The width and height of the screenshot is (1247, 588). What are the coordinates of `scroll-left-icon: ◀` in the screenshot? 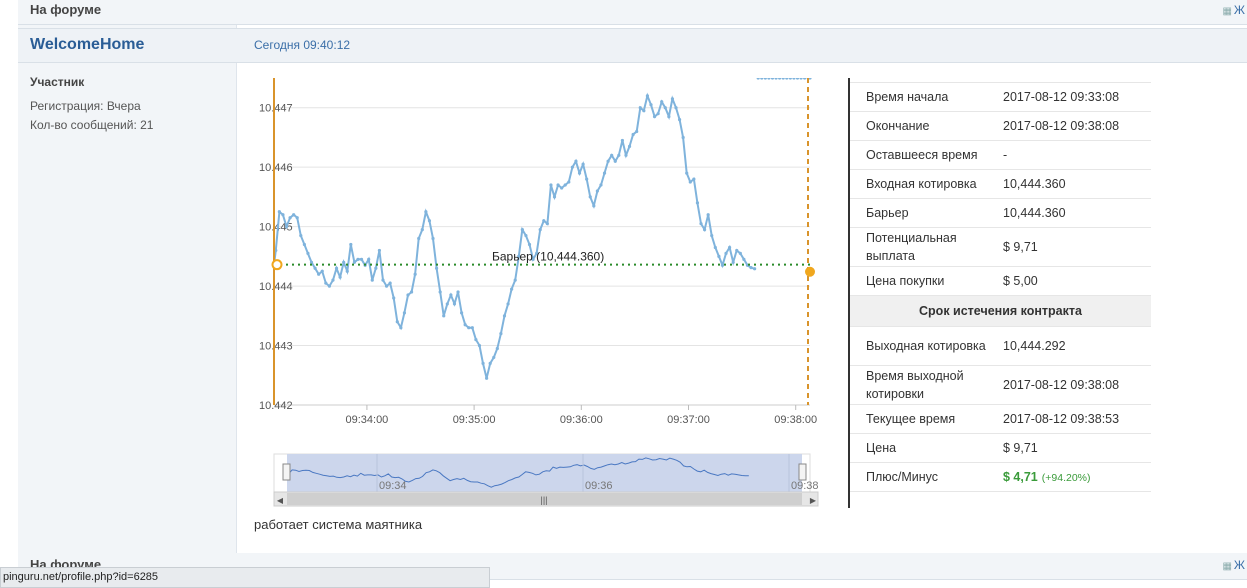 It's located at (280, 500).